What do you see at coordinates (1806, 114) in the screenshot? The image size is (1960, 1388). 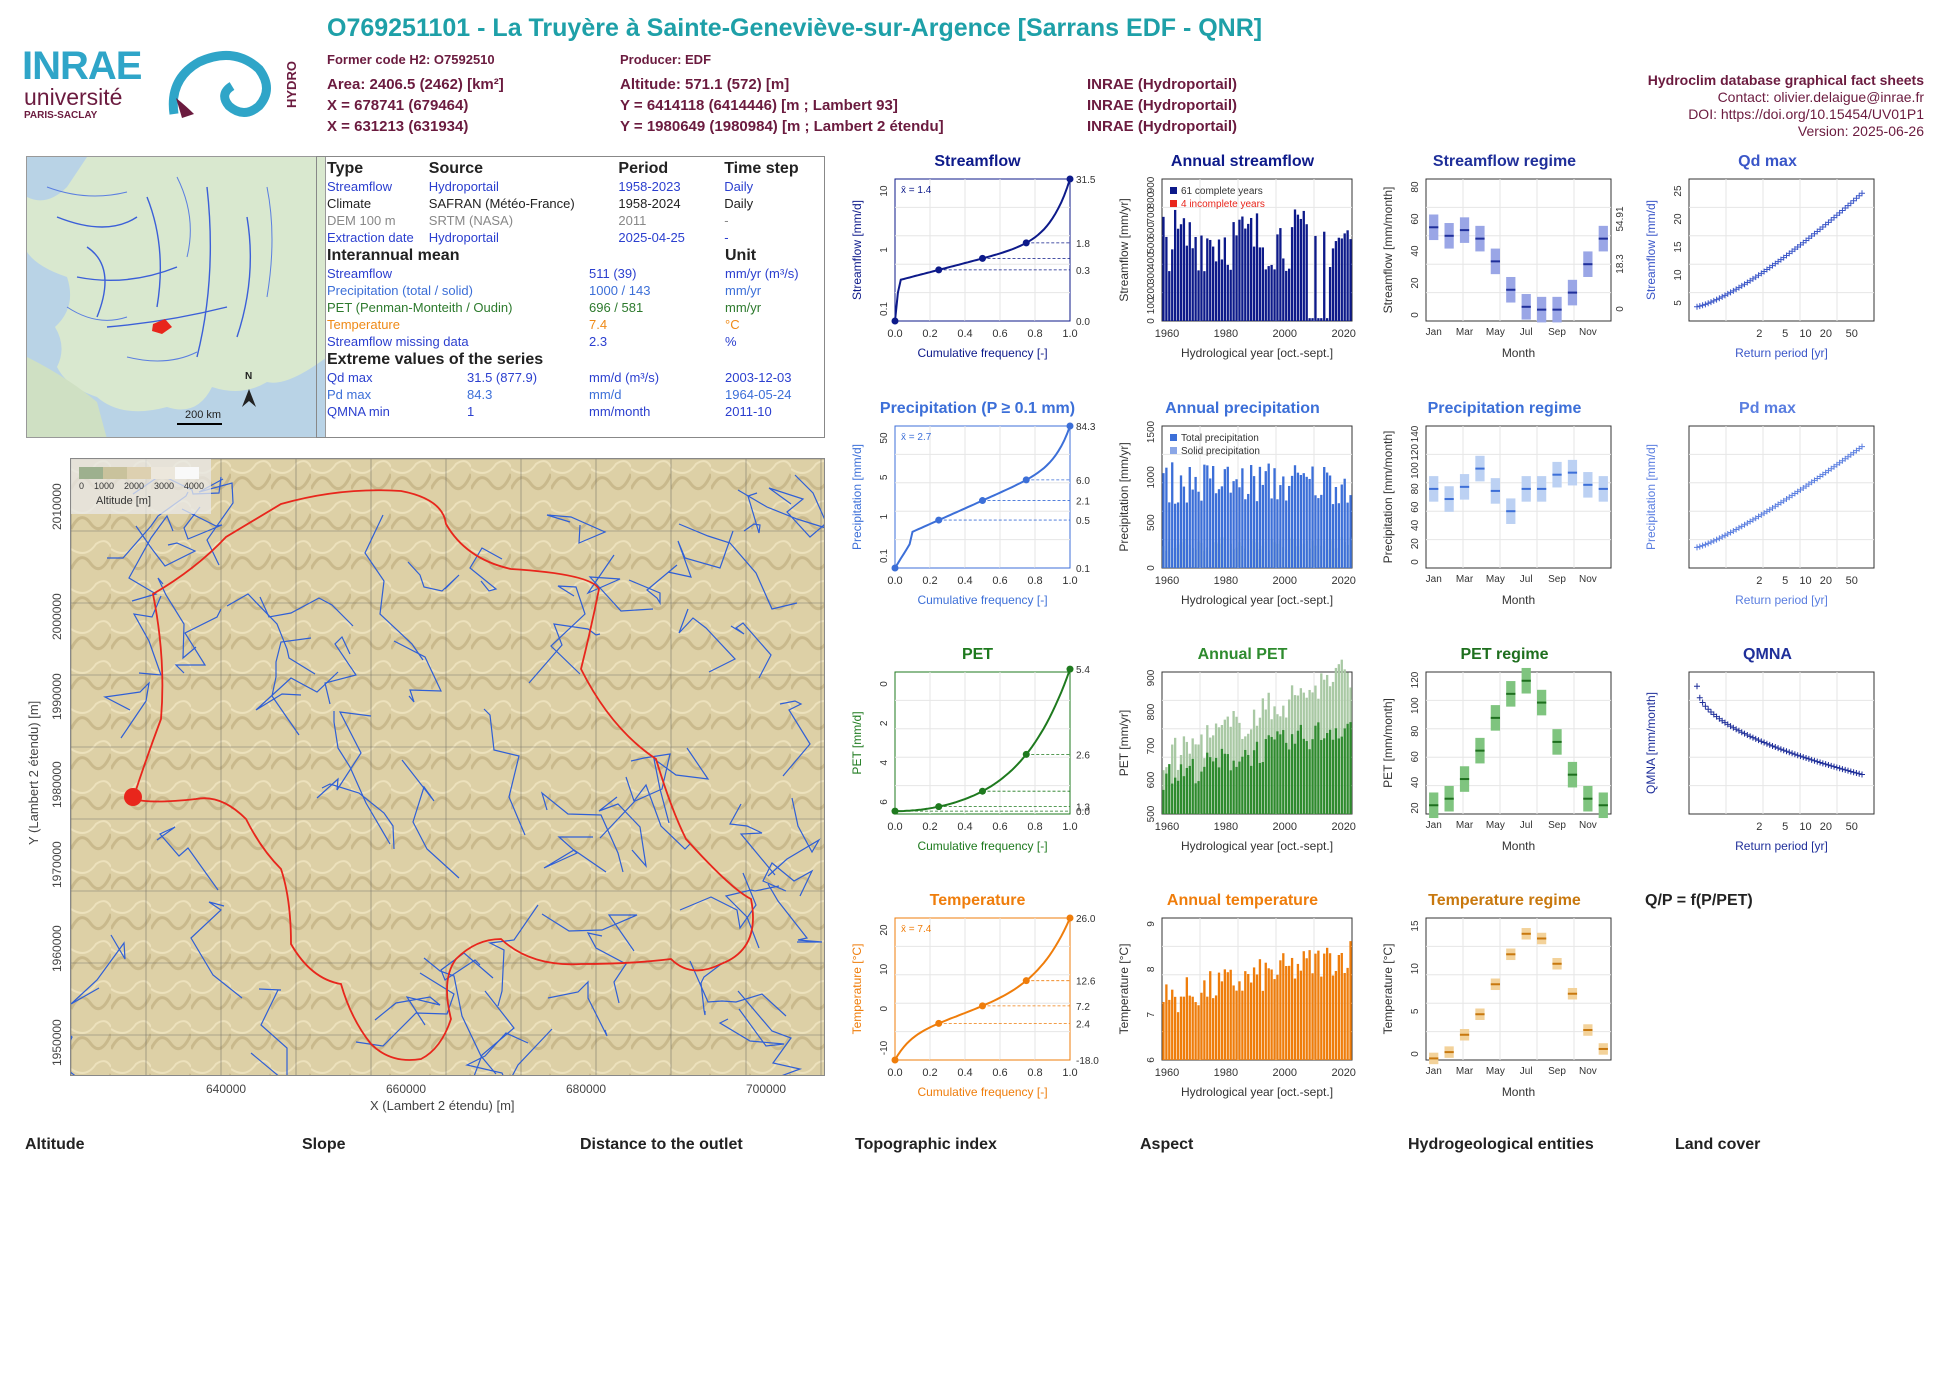 I see `doi-link: DOI: https://doi.org/10.15454/UV01P1` at bounding box center [1806, 114].